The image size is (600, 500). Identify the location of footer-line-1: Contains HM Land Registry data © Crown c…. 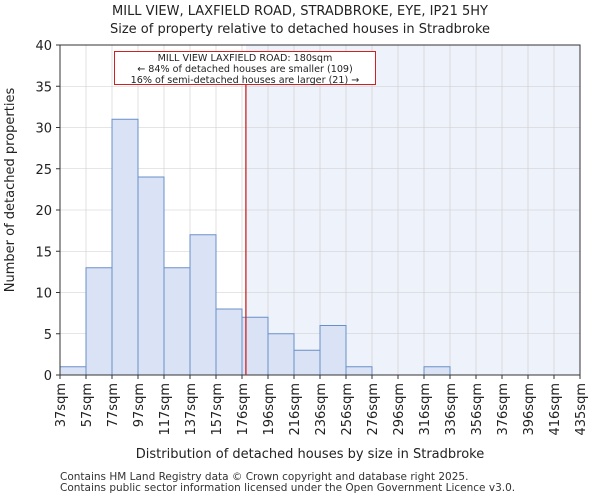
(264, 477).